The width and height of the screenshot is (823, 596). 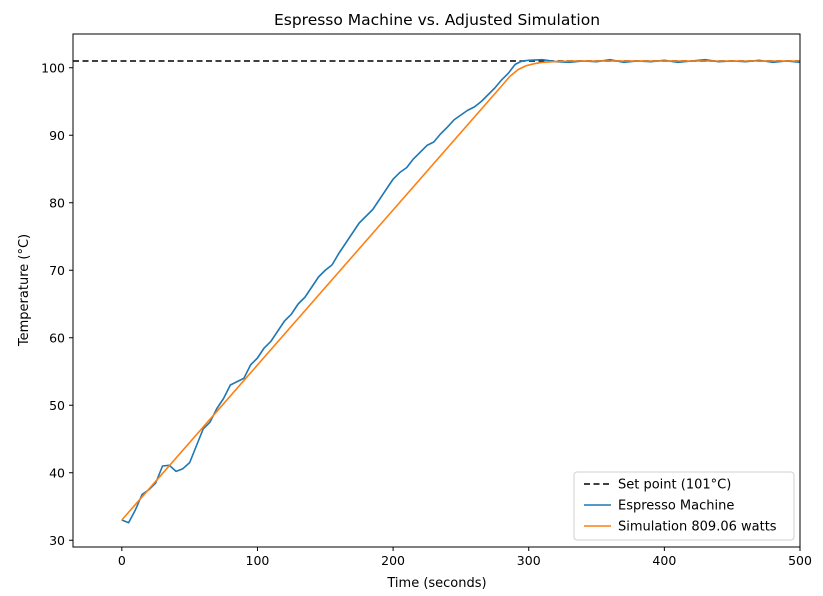 I want to click on y-tick-label: 40, so click(x=57, y=472).